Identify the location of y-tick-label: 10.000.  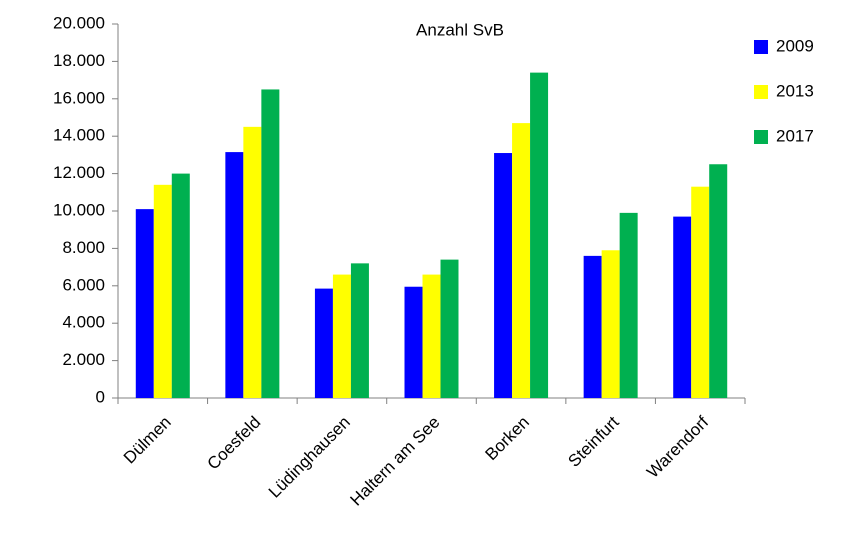
(79, 209).